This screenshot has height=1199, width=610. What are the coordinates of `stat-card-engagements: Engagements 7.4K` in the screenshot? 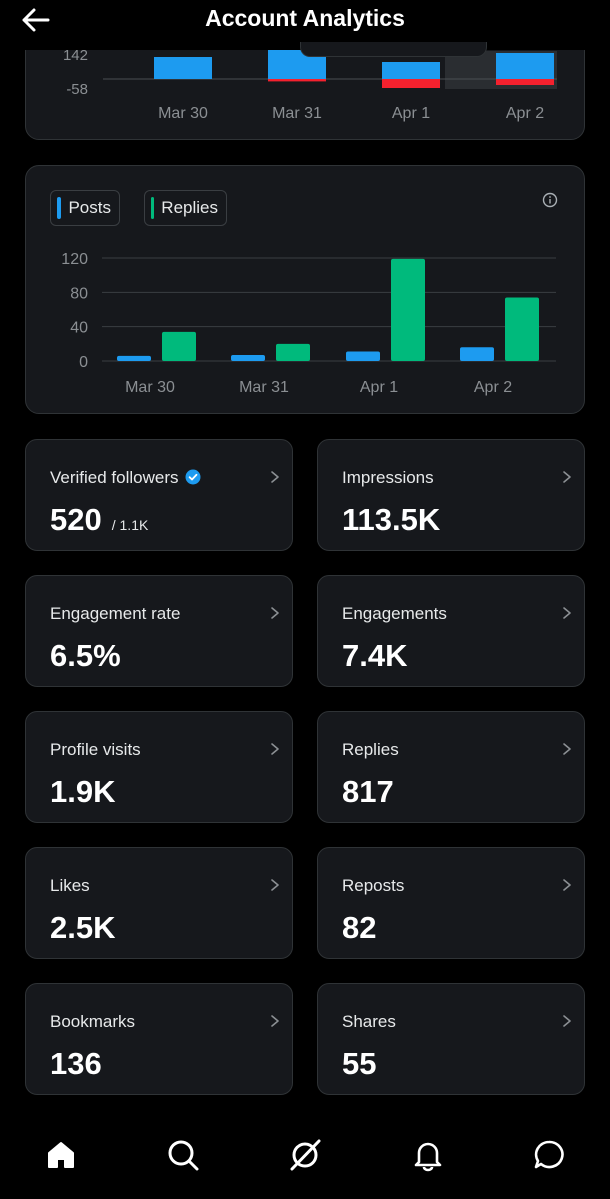 It's located at (451, 631).